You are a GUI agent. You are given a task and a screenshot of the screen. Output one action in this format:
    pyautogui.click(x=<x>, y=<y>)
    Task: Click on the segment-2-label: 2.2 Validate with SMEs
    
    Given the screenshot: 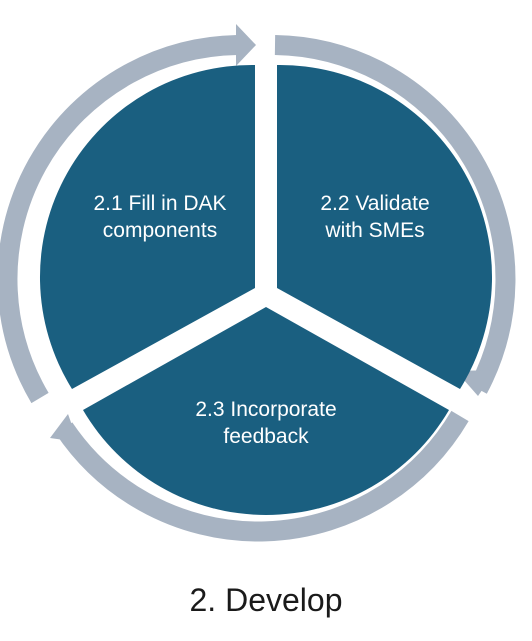 What is the action you would take?
    pyautogui.click(x=375, y=217)
    